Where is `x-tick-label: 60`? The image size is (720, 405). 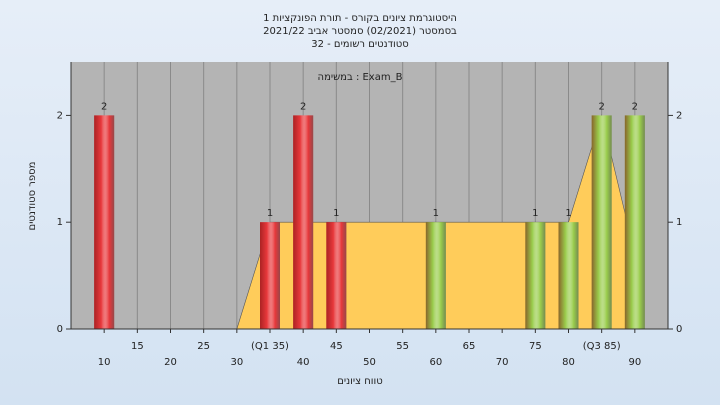
x-tick-label: 60 is located at coordinates (435, 362).